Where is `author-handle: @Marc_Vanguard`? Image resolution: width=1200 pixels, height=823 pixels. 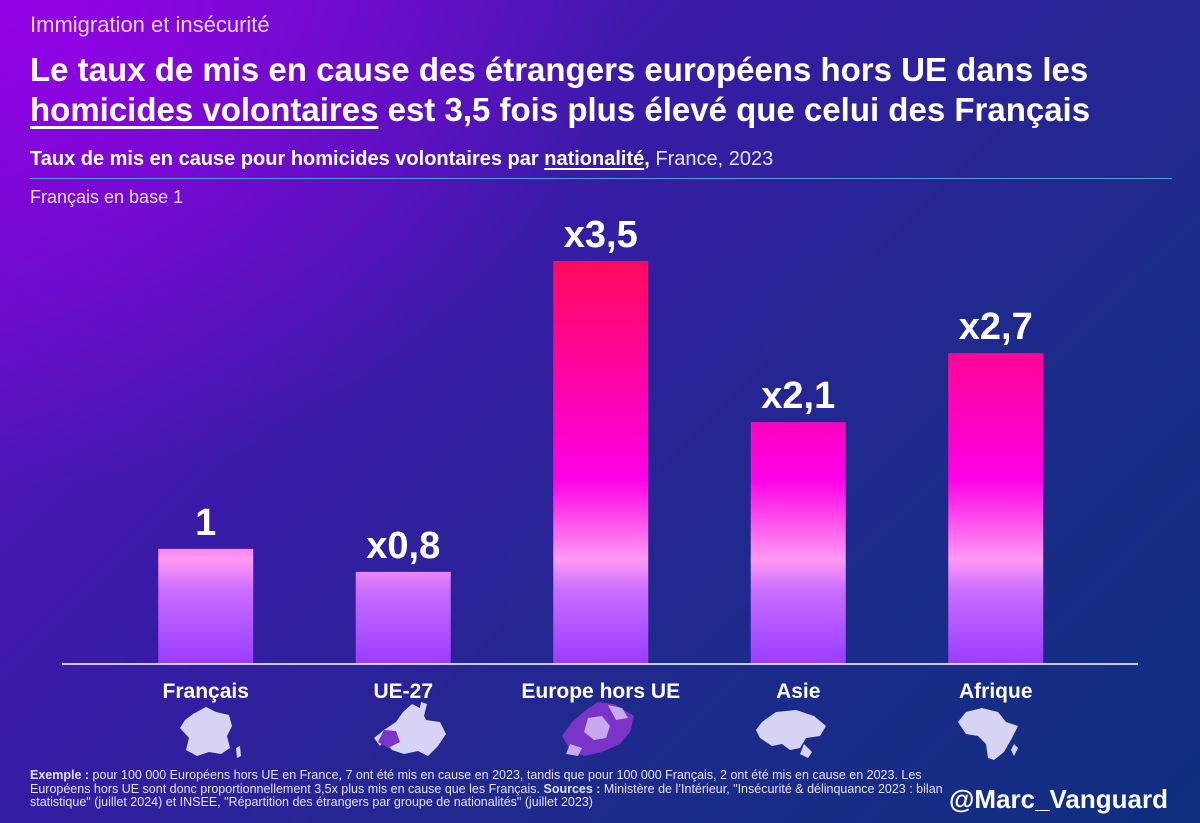 author-handle: @Marc_Vanguard is located at coordinates (1058, 799).